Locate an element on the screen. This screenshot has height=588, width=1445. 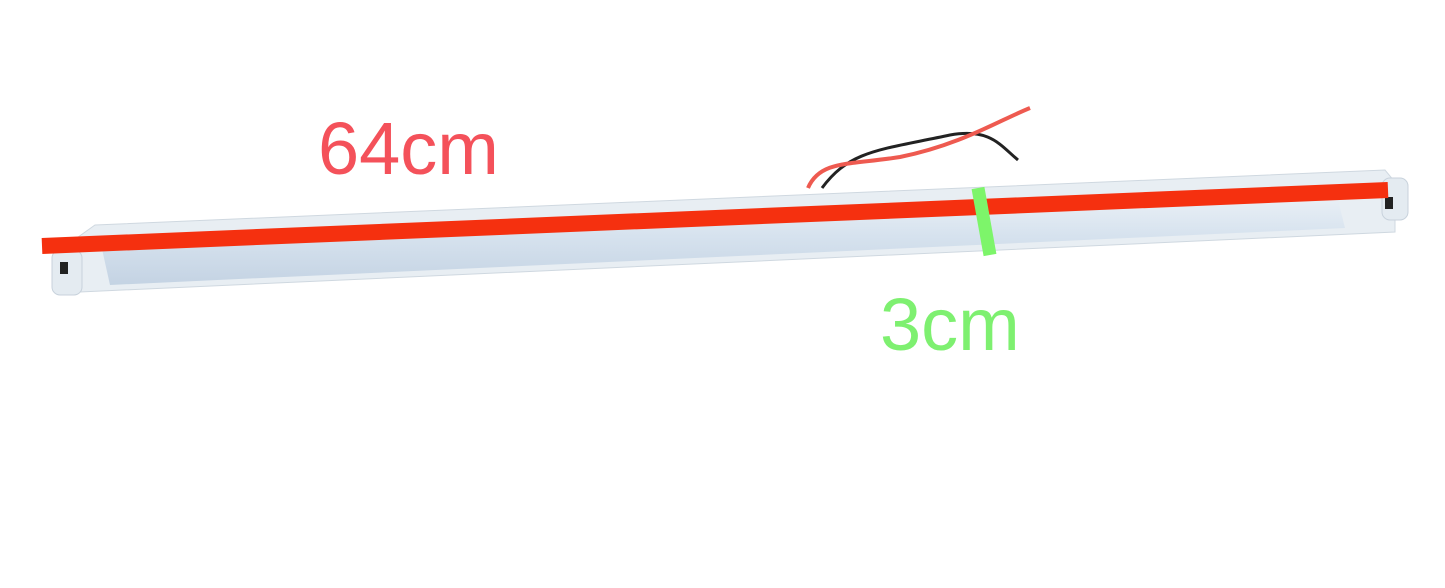
diameter-label: 3cm is located at coordinates (950, 324).